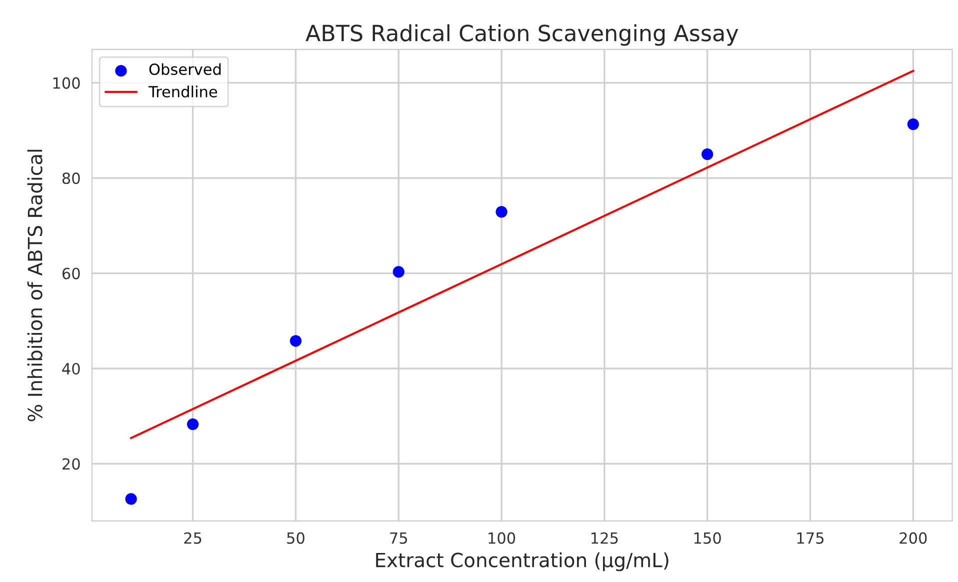  I want to click on legend-label: Trendline, so click(183, 92).